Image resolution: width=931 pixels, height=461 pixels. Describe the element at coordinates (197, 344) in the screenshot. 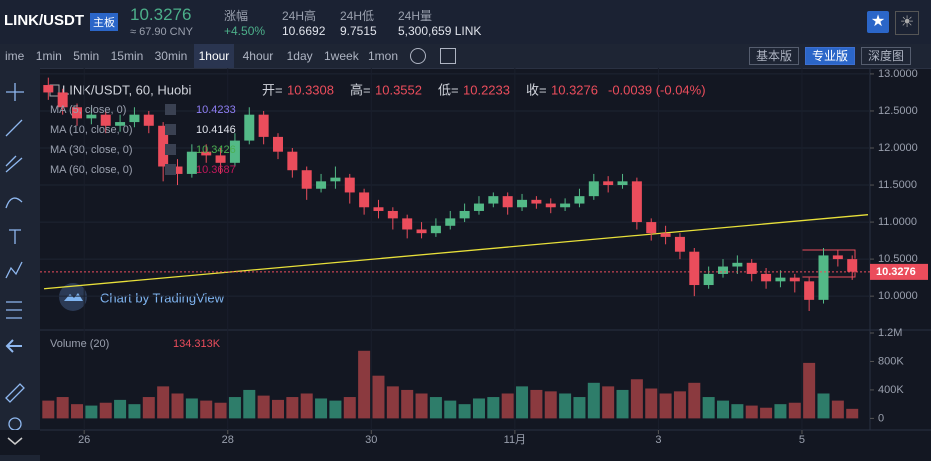

I see `volume-value: 134.313K` at that location.